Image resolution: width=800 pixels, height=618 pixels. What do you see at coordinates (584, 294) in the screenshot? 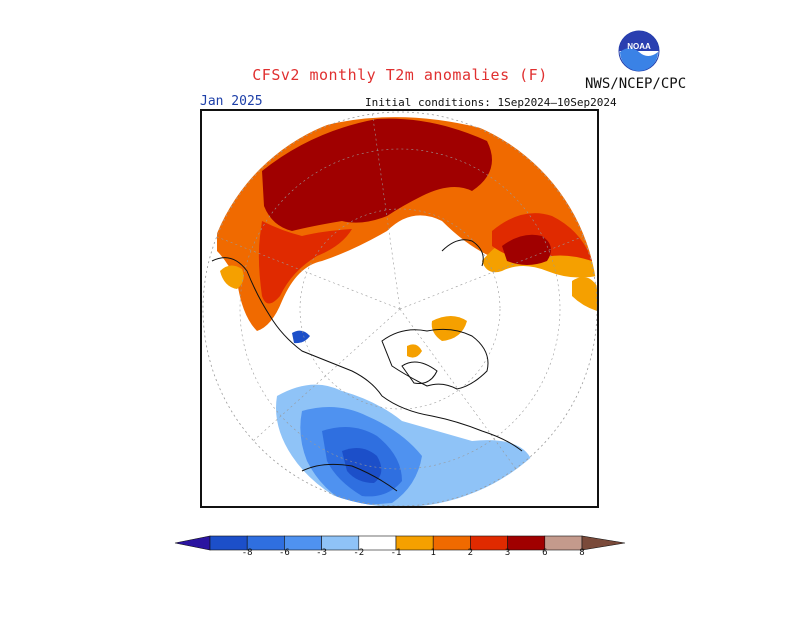
I see `warm-anomaly-patch-north` at bounding box center [584, 294].